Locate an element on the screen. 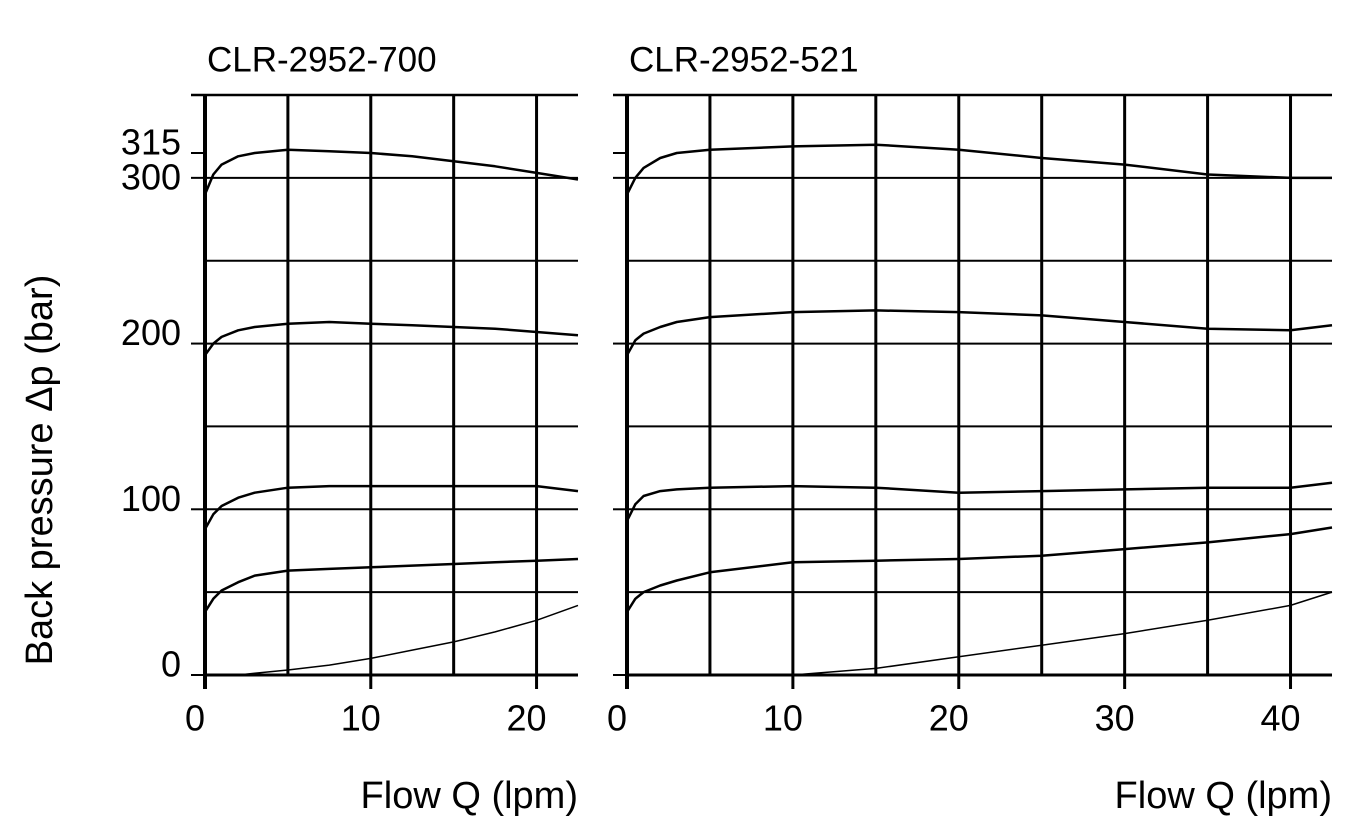  x-tick-label: 40 is located at coordinates (1281, 718).